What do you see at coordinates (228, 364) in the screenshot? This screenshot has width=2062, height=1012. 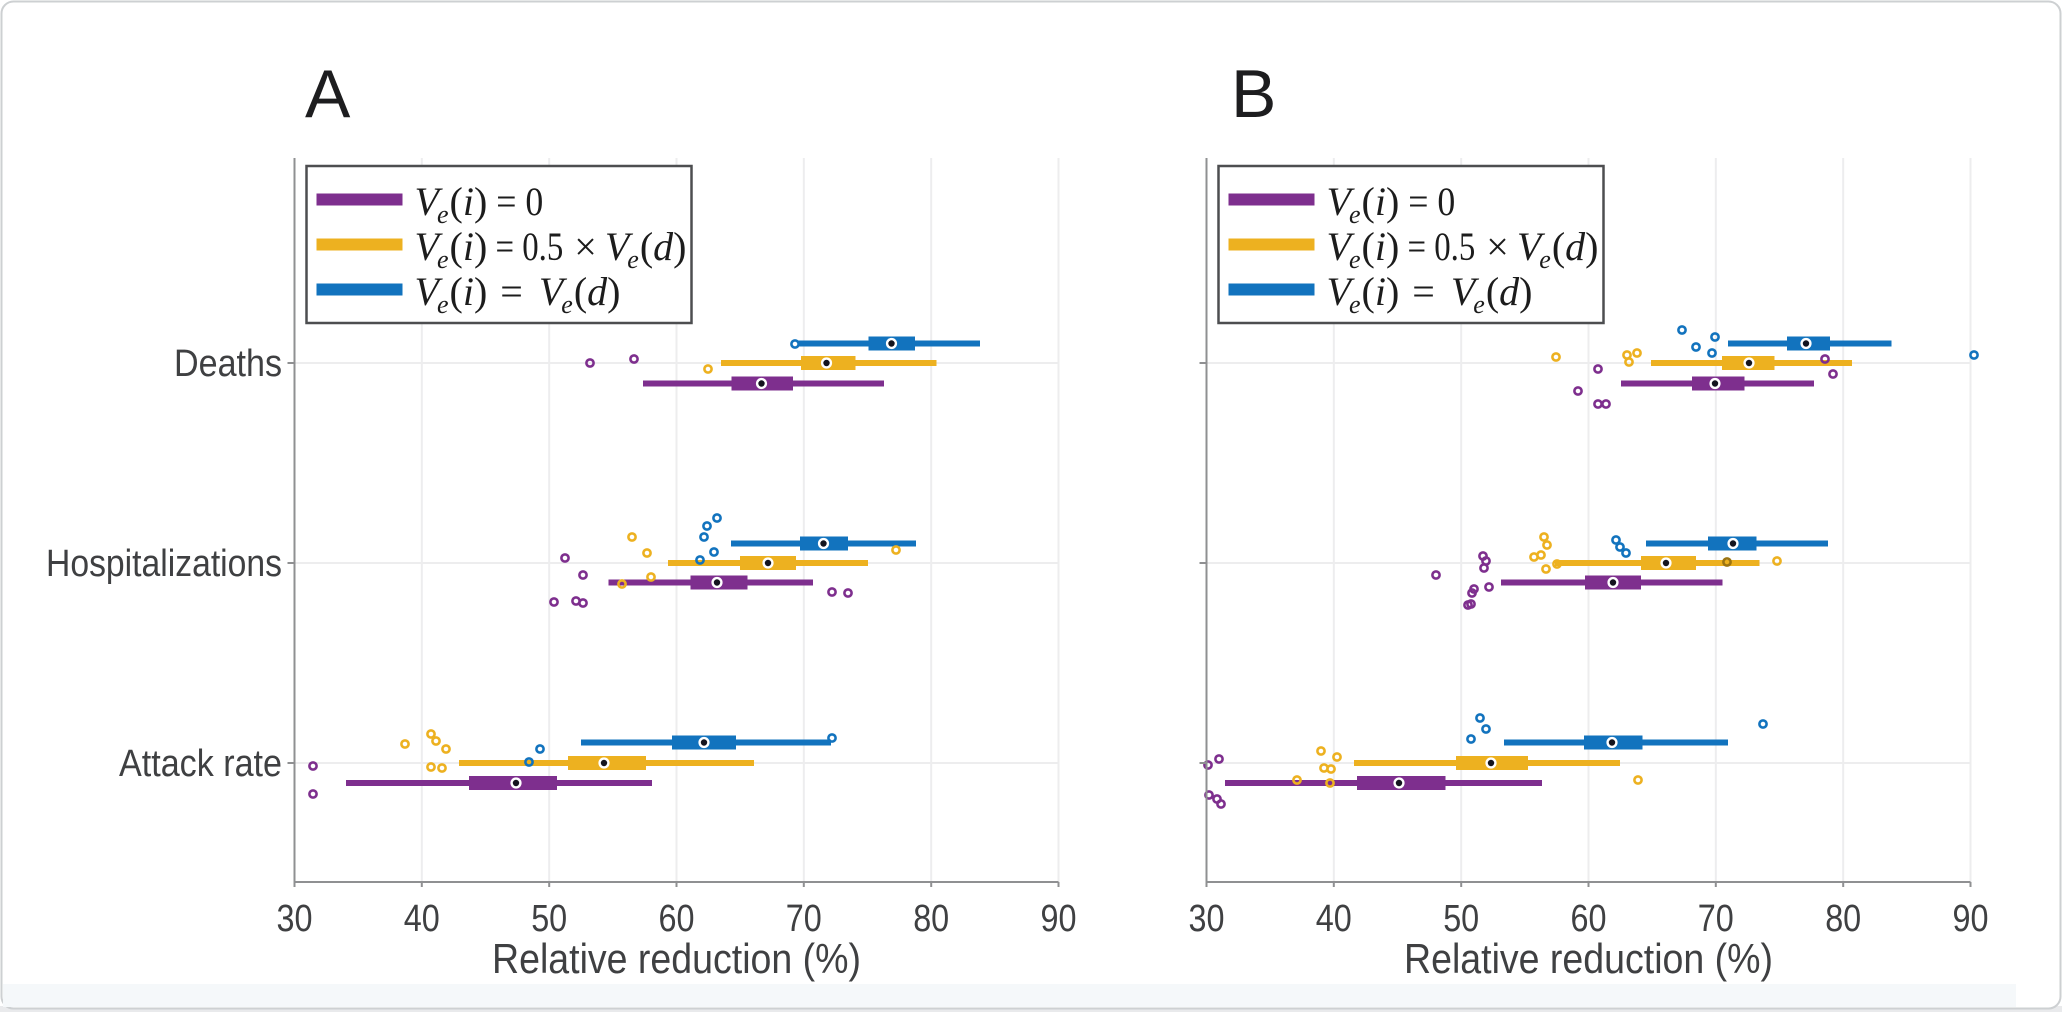 I see `svg-text: Deaths` at bounding box center [228, 364].